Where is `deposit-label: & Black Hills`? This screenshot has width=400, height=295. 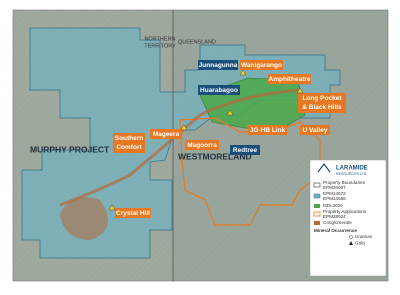 deposit-label: & Black Hills is located at coordinates (322, 107).